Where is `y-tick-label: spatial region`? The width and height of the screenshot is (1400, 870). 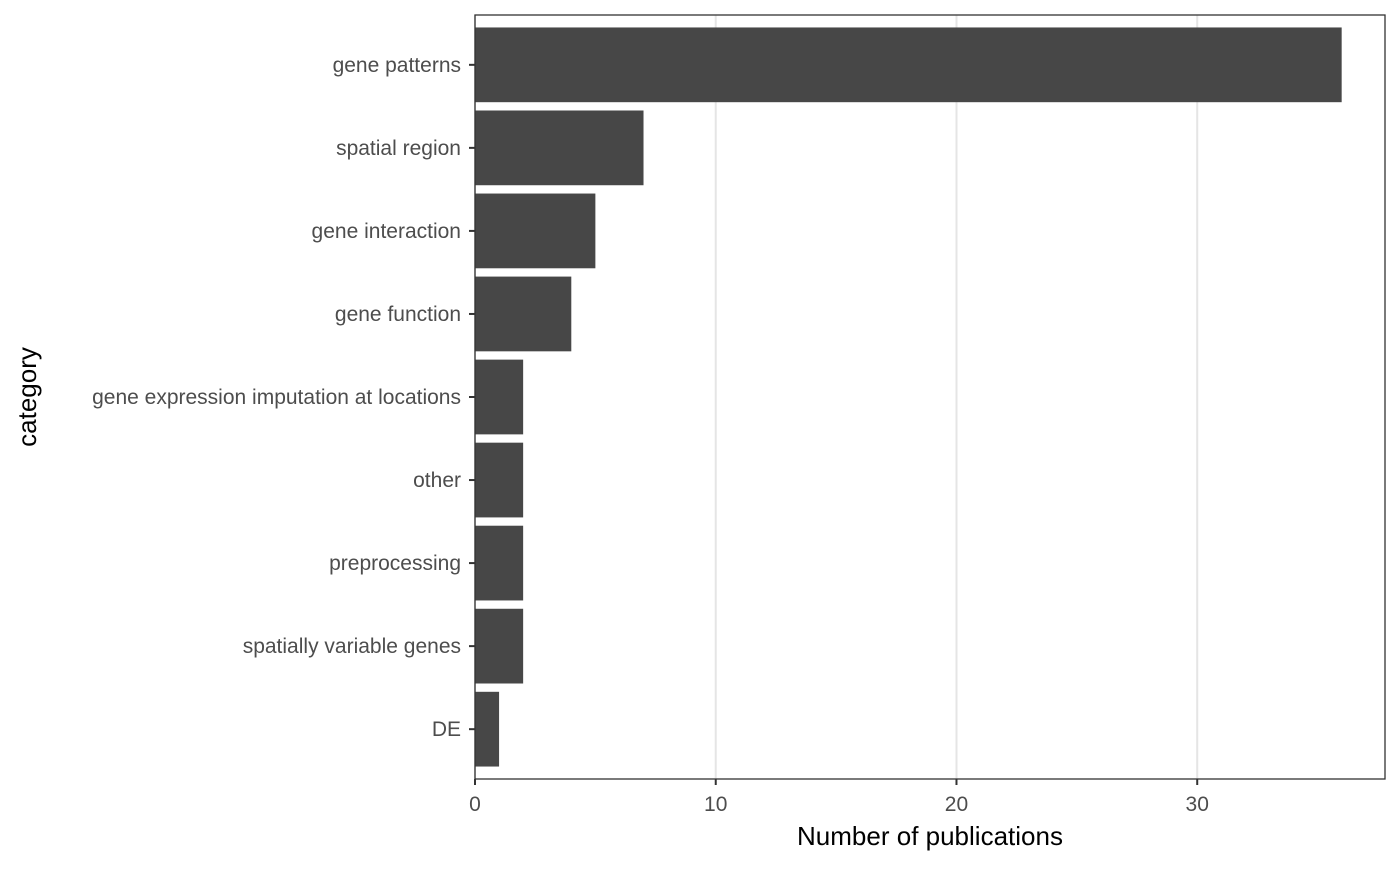 y-tick-label: spatial region is located at coordinates (398, 148).